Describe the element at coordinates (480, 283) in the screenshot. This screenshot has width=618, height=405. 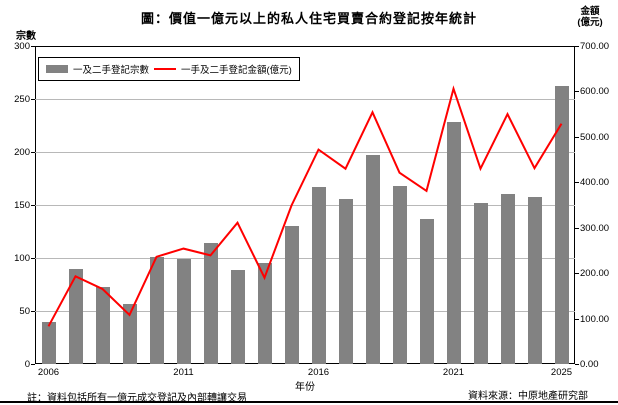
I see `bar-2022` at that location.